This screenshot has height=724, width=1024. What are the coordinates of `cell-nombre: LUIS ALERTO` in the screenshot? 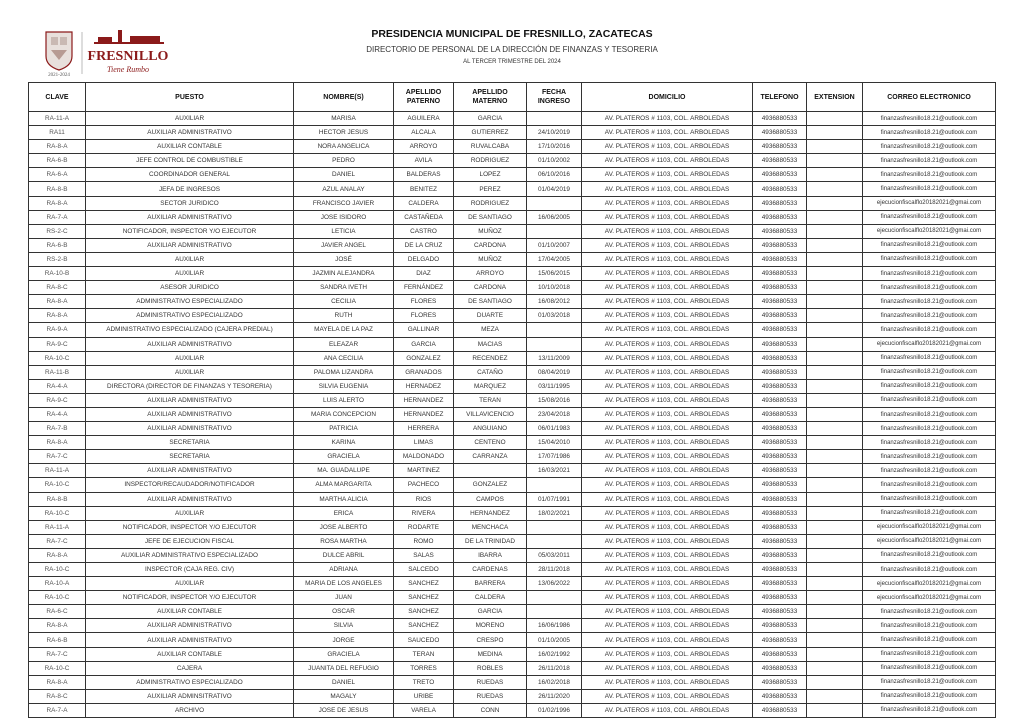 It's located at (343, 400).